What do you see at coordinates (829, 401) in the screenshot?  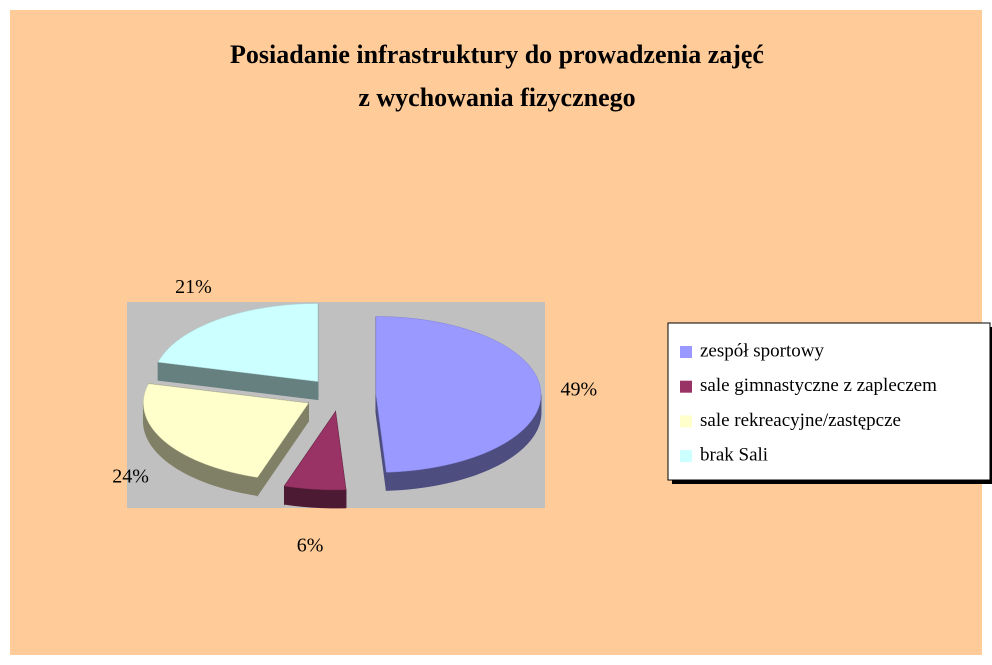 I see `legend` at bounding box center [829, 401].